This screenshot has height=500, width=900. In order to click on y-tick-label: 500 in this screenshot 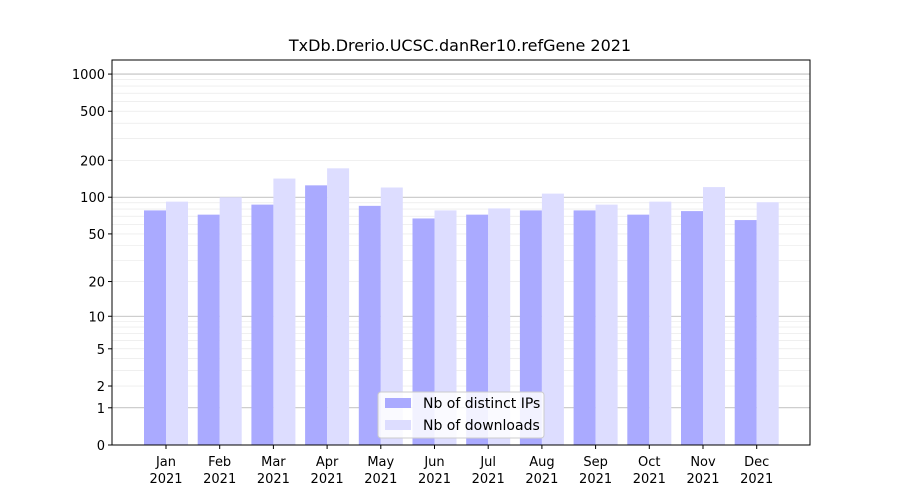, I will do `click(92, 112)`.